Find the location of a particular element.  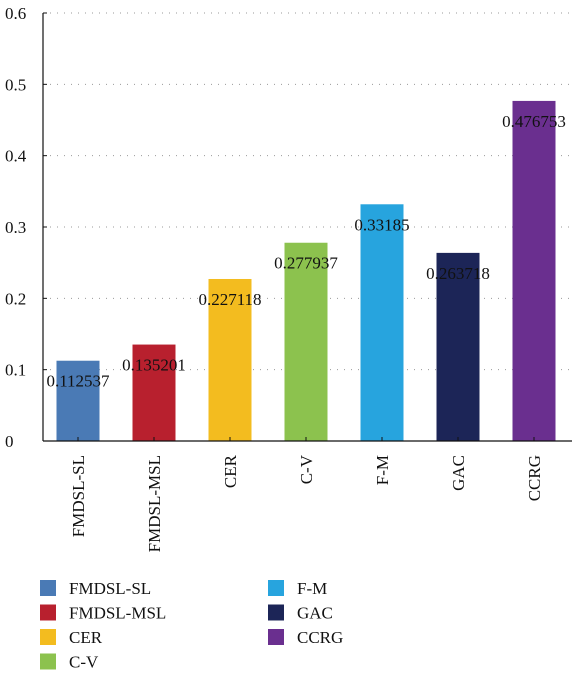

legend-item: FMDSL-SL is located at coordinates (95, 588).